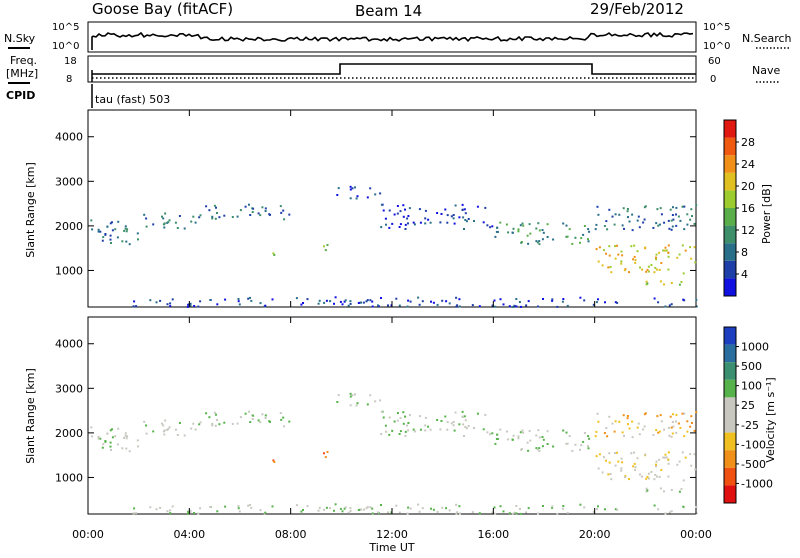 This screenshot has height=558, width=800. I want to click on velocity-colorbar-segment, so click(730, 424).